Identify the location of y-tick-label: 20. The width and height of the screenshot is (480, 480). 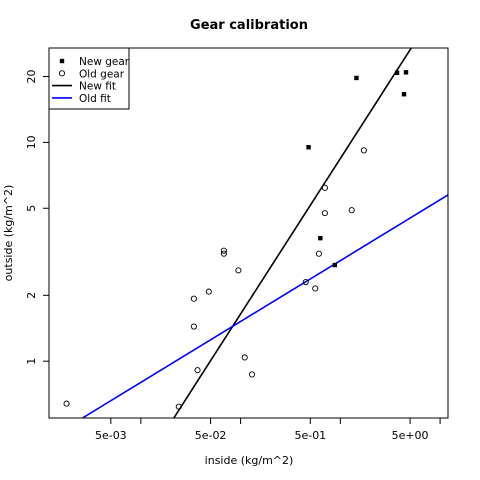
(31, 77).